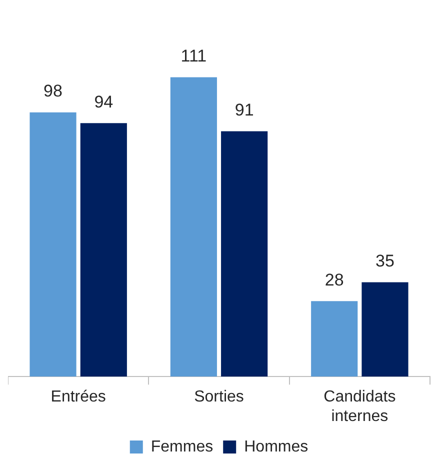 The image size is (446, 473). I want to click on data-label: 91, so click(244, 110).